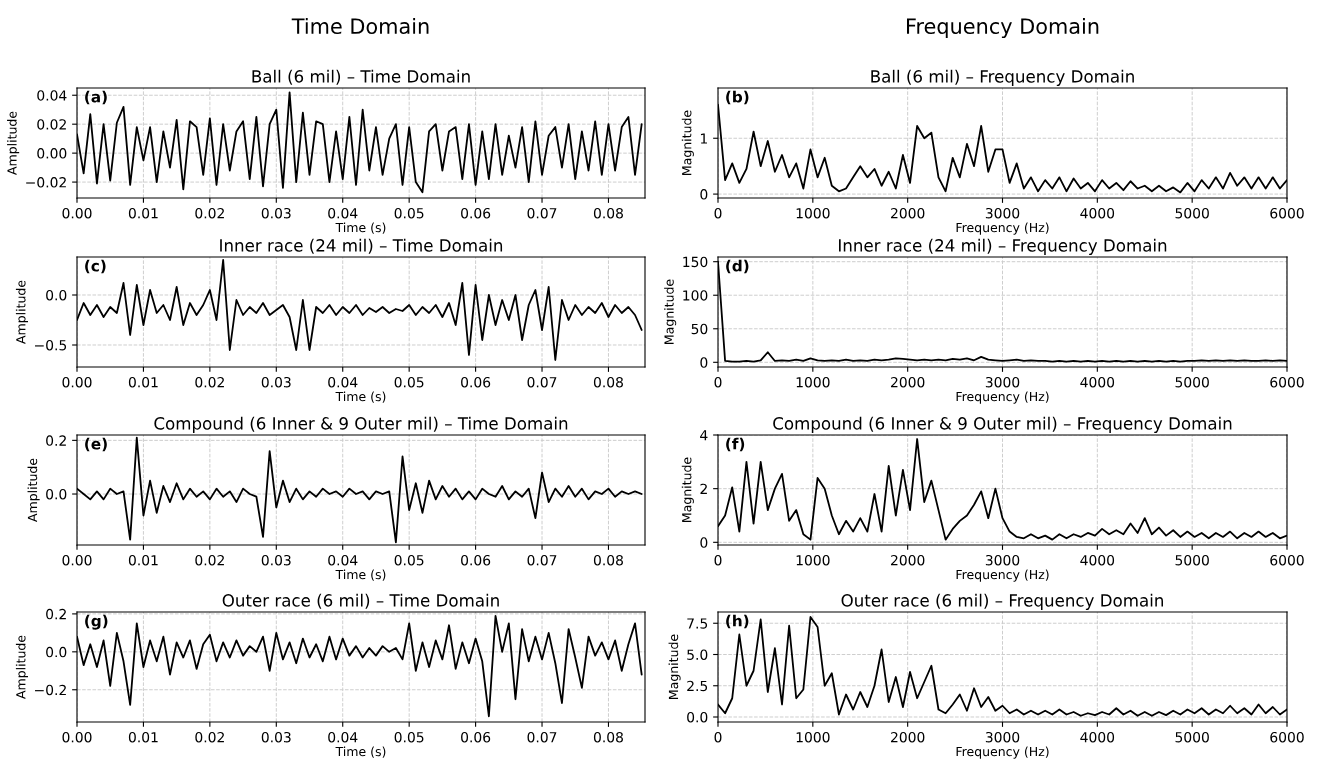 The height and width of the screenshot is (765, 1320). What do you see at coordinates (95, 266) in the screenshot?
I see `annotation: (c)` at bounding box center [95, 266].